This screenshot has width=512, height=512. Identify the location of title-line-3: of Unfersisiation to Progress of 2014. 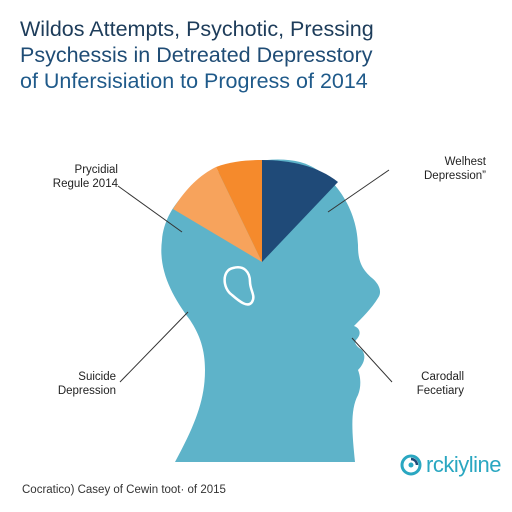
(194, 81).